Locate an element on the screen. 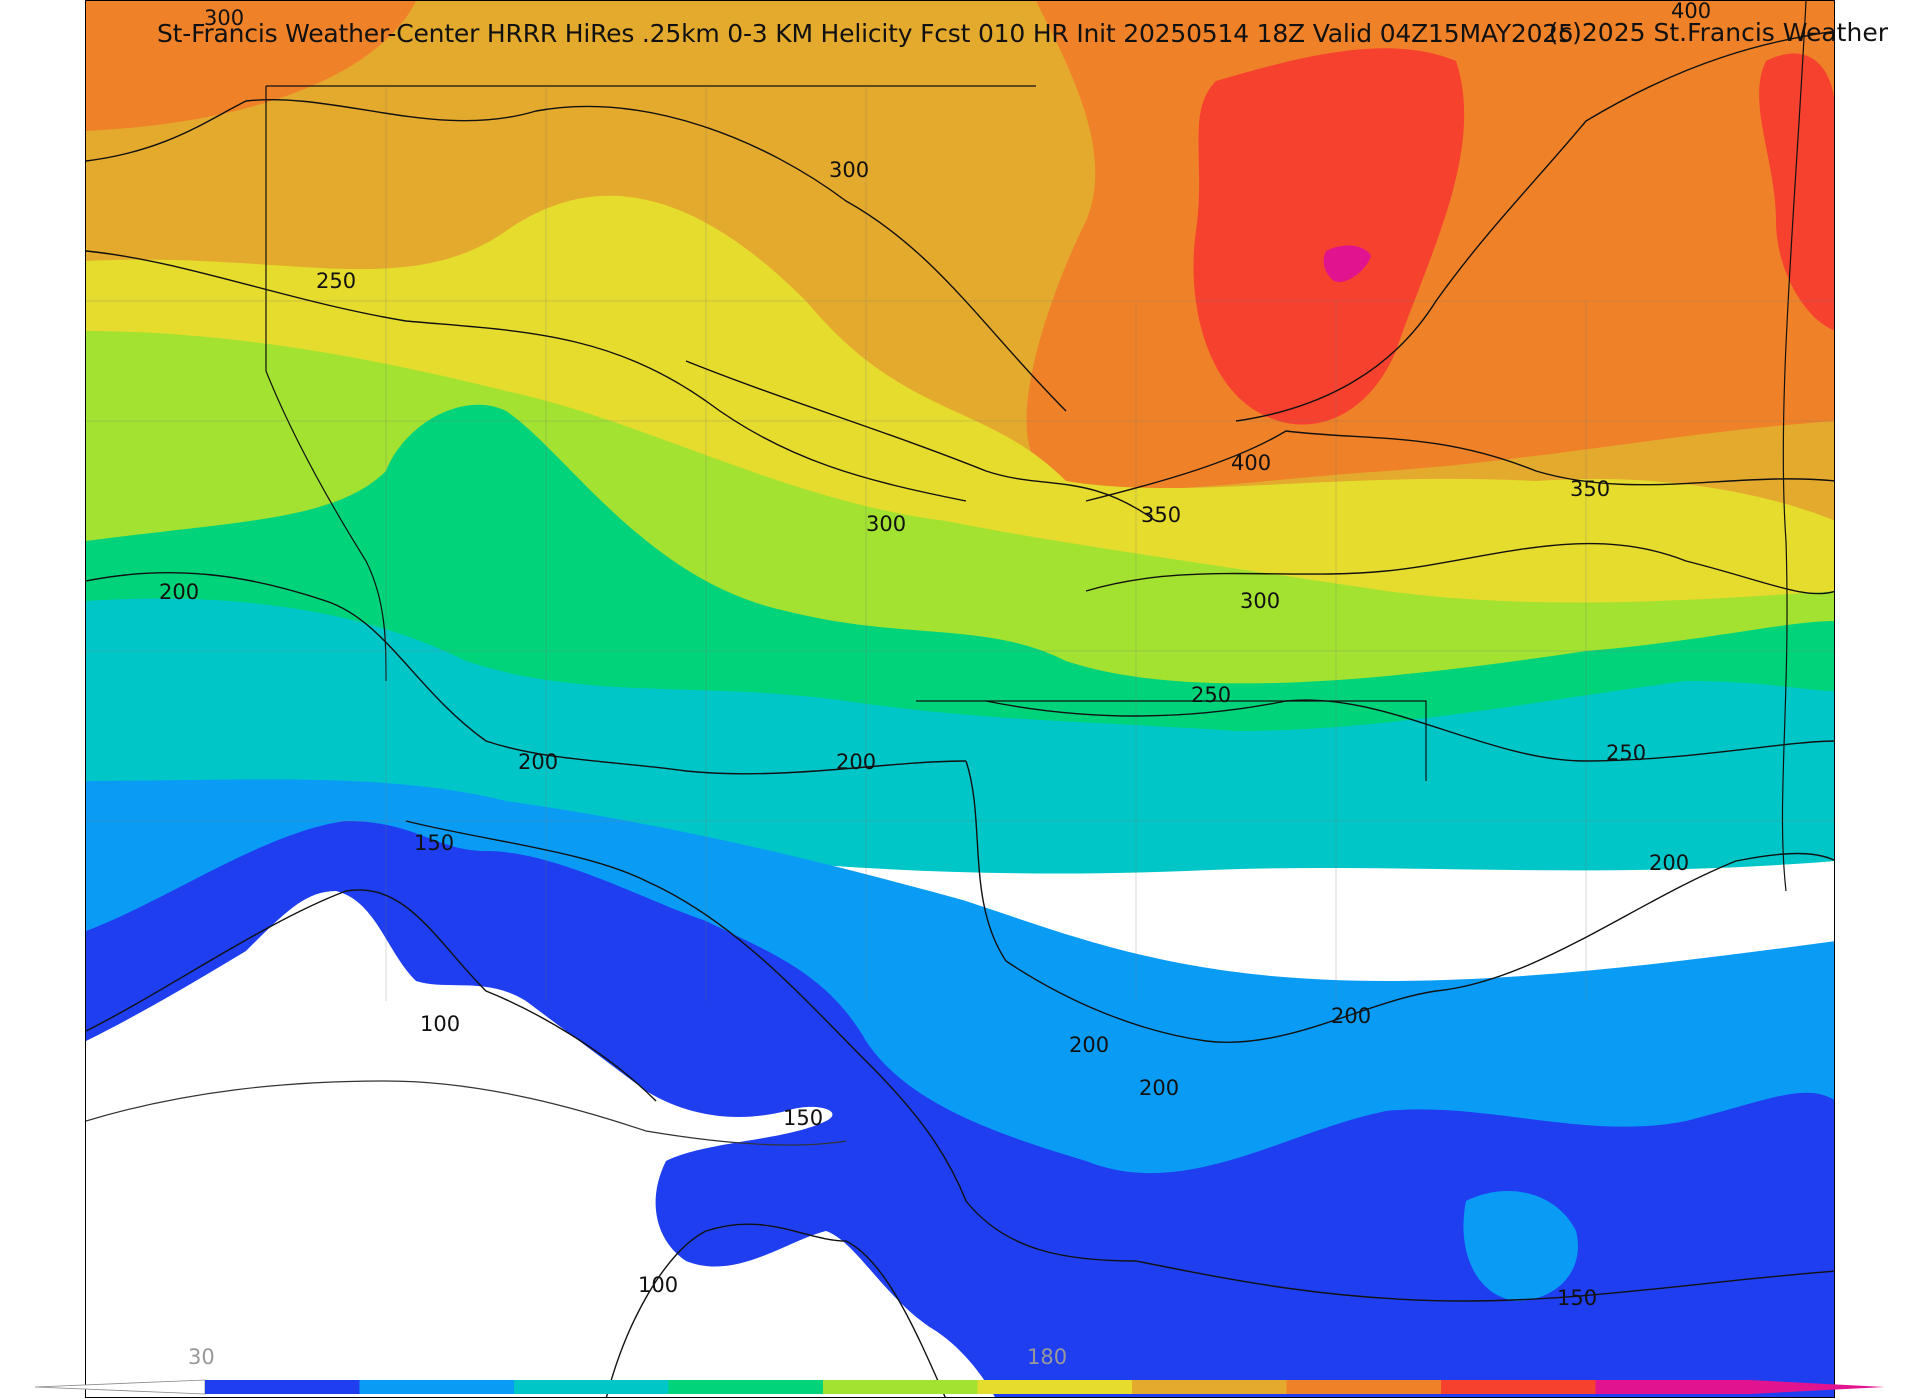  colorbar-tick-label: 30 is located at coordinates (201, 1357).